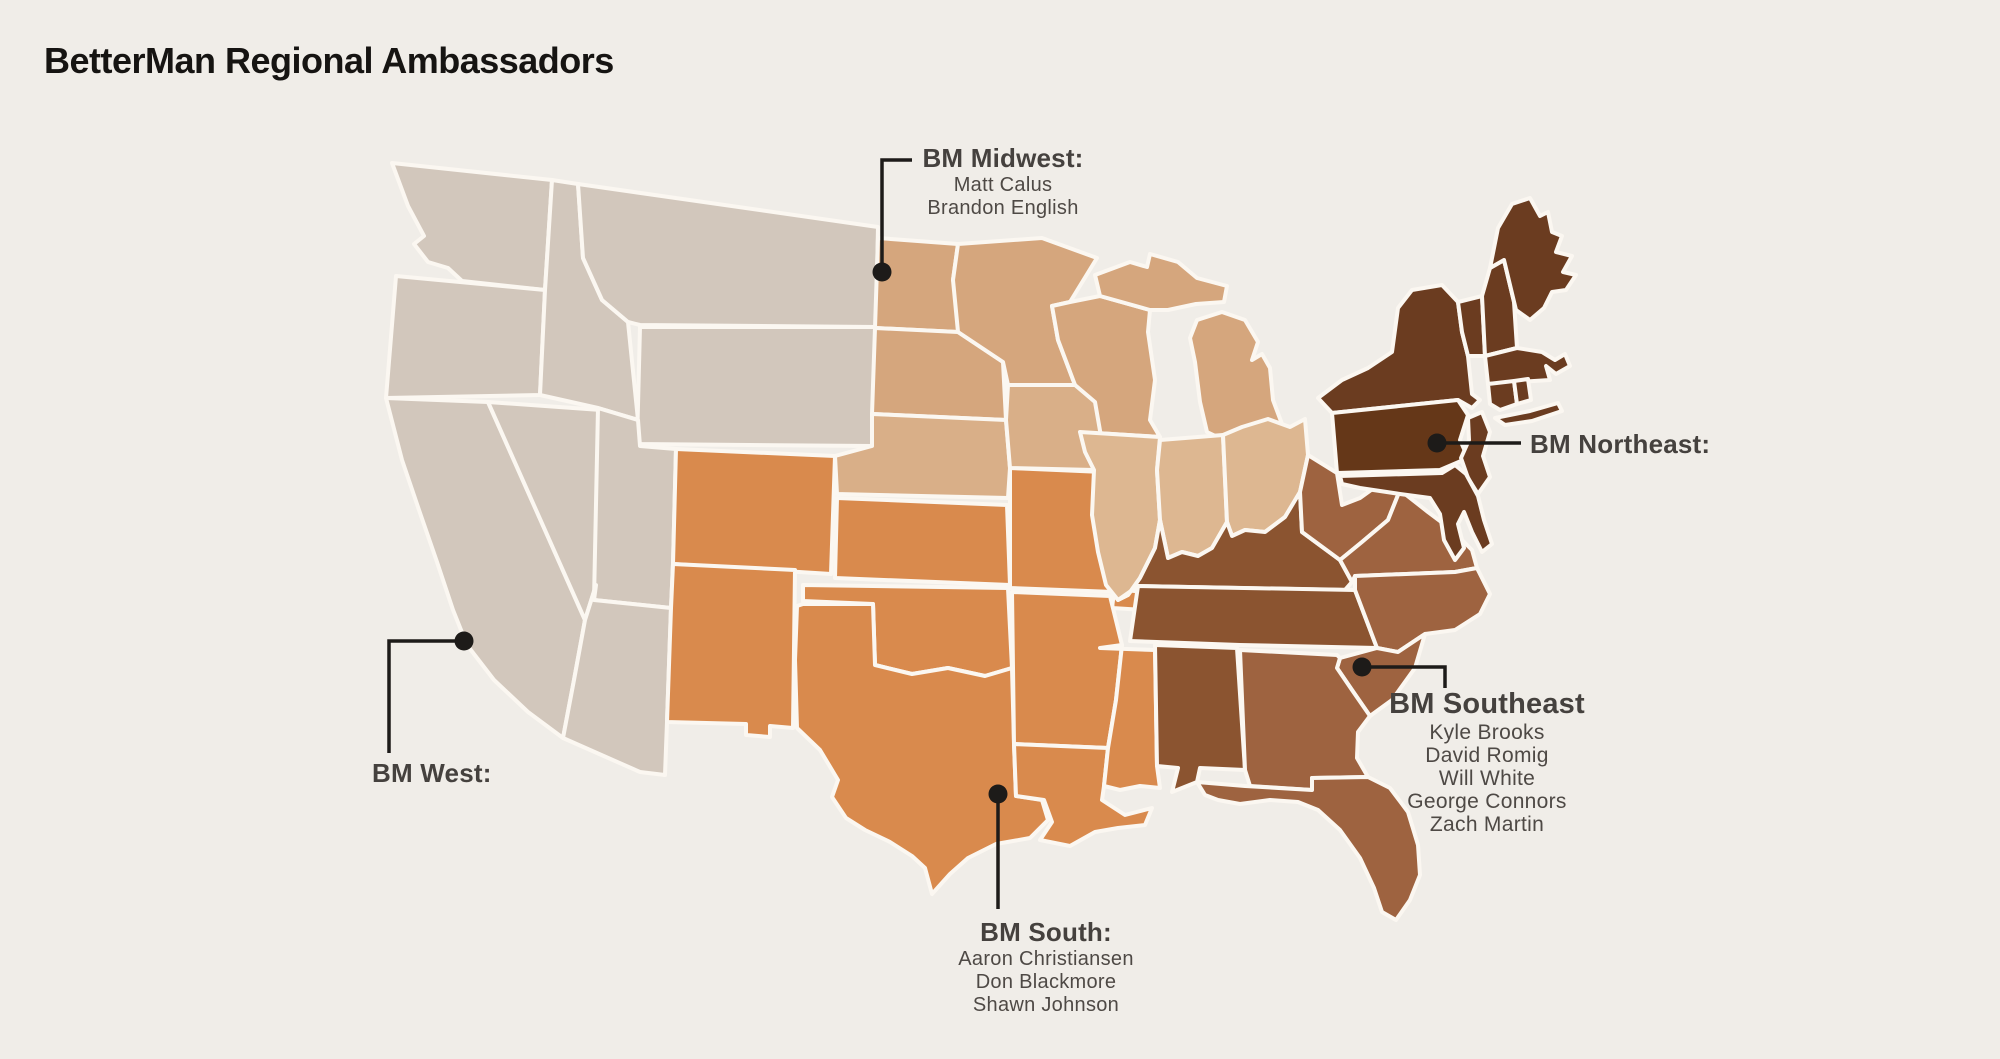 The height and width of the screenshot is (1059, 2000). I want to click on state-florida, so click(1308, 848).